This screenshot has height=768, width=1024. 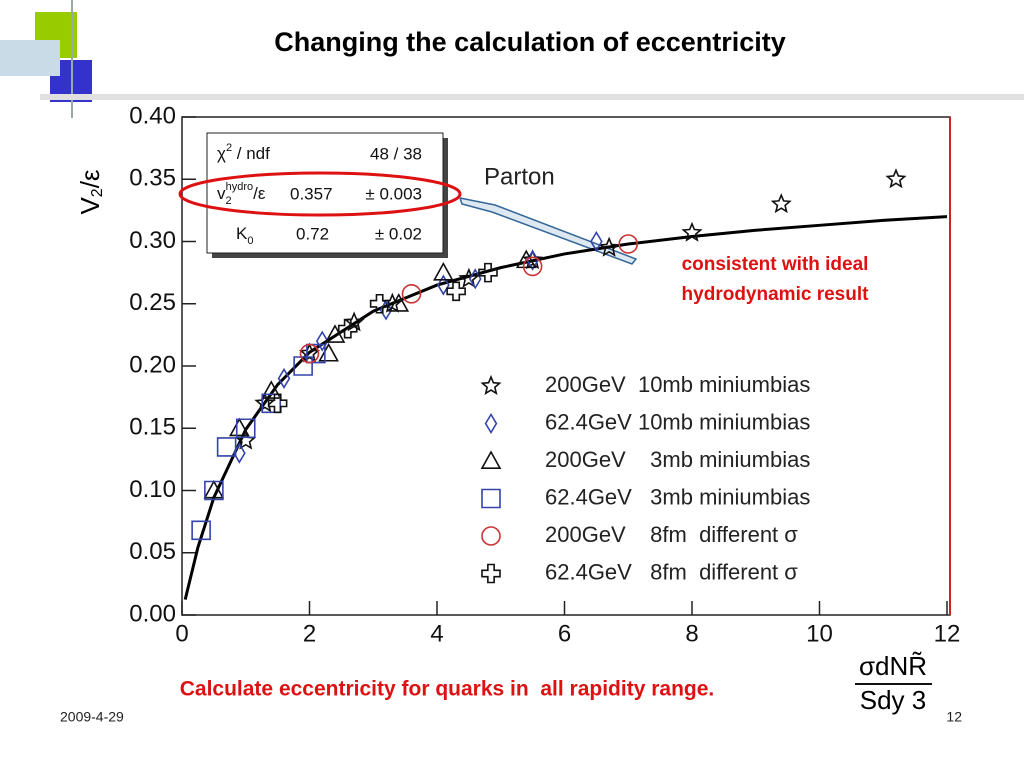 I want to click on annotation-line: hydrodynamic result, so click(x=776, y=294).